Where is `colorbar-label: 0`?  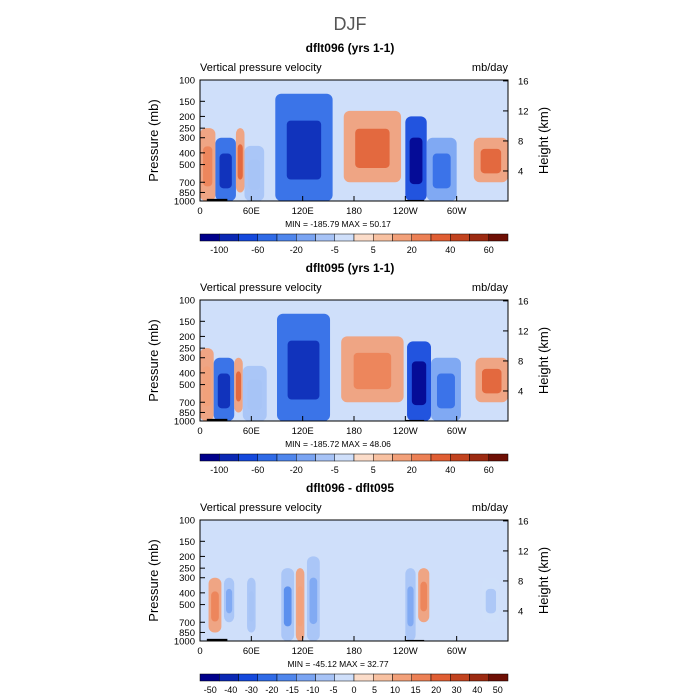
colorbar-label: 0 is located at coordinates (353, 690).